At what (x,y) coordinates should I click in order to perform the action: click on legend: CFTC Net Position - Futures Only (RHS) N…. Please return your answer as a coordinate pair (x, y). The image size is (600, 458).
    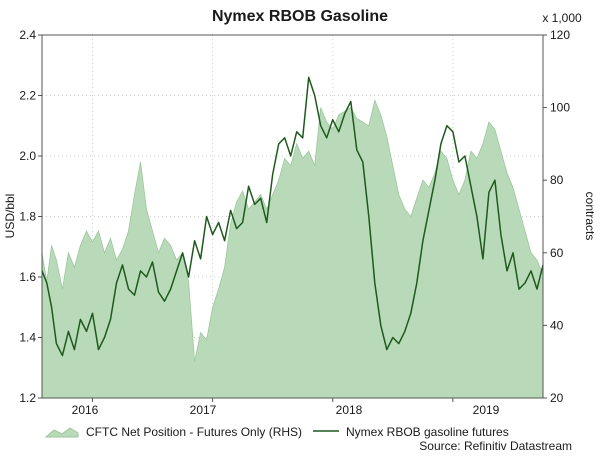
    Looking at the image, I should click on (276, 432).